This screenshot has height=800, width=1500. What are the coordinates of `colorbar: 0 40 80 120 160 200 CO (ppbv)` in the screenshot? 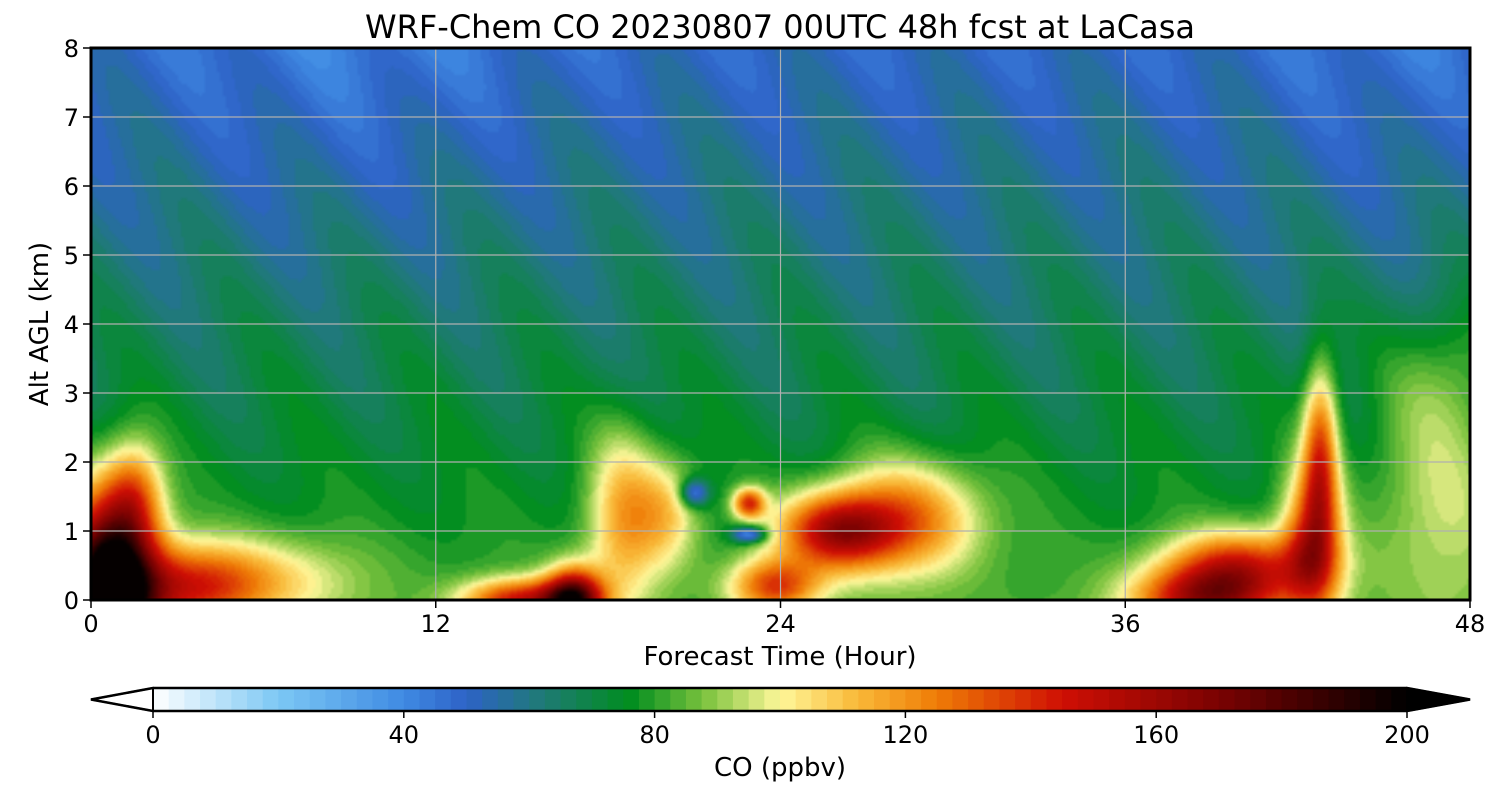 It's located at (780, 734).